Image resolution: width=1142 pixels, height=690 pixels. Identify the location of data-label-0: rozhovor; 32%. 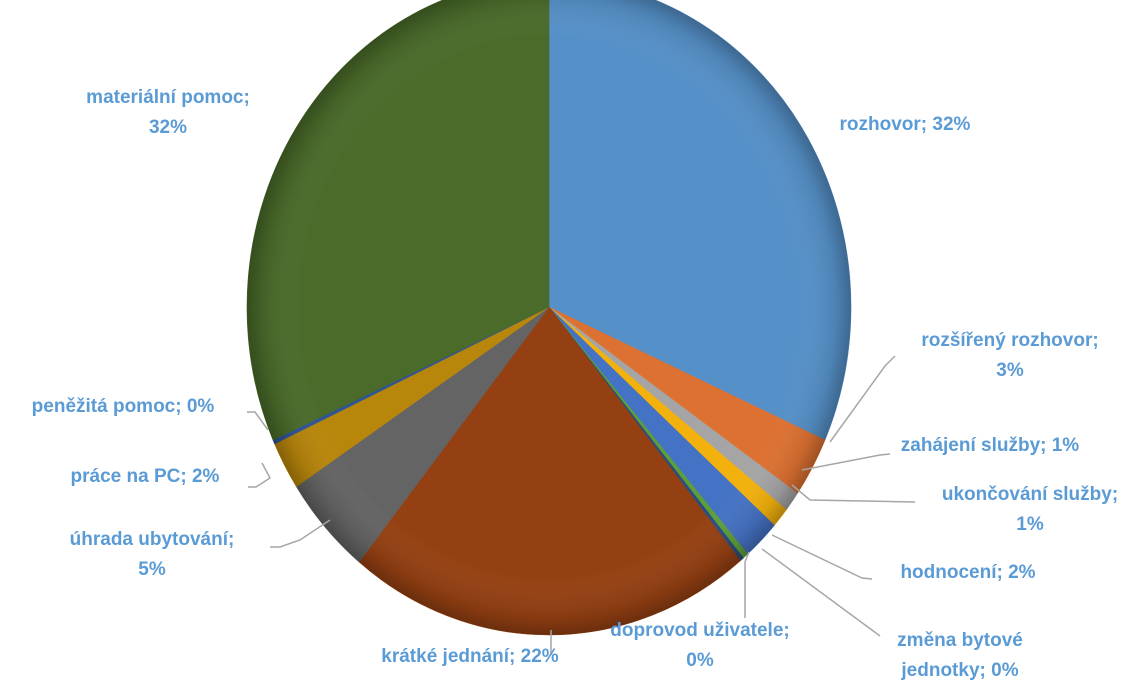
(905, 124).